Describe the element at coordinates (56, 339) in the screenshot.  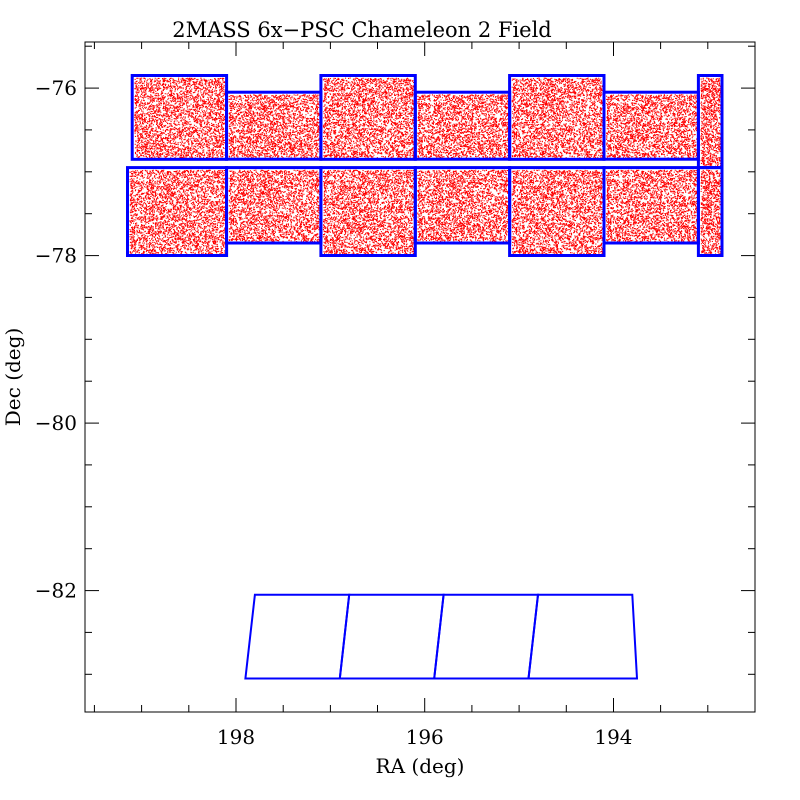
I see `y-tick-labels: −76 −78 −80 −82` at that location.